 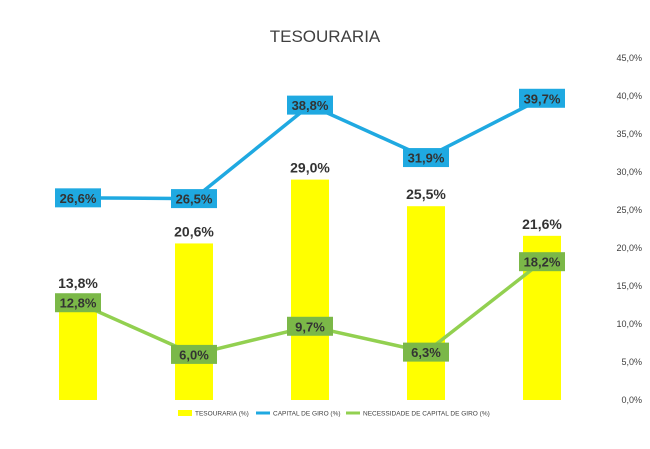 What do you see at coordinates (629, 134) in the screenshot?
I see `y-tick-label: 35,0%` at bounding box center [629, 134].